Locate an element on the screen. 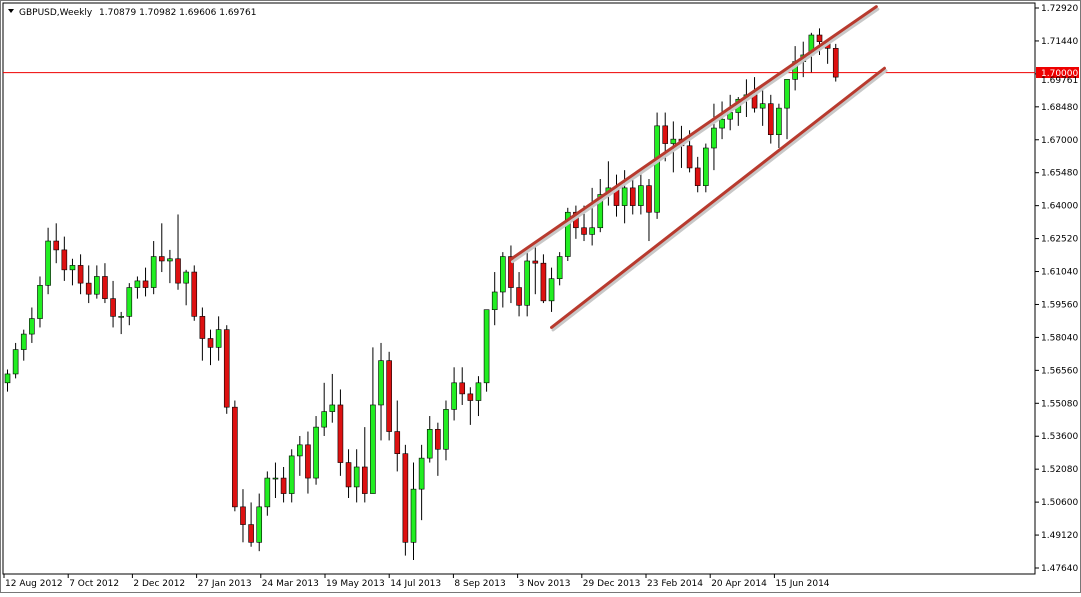  y-tick-label: 1.62520 is located at coordinates (1059, 240).